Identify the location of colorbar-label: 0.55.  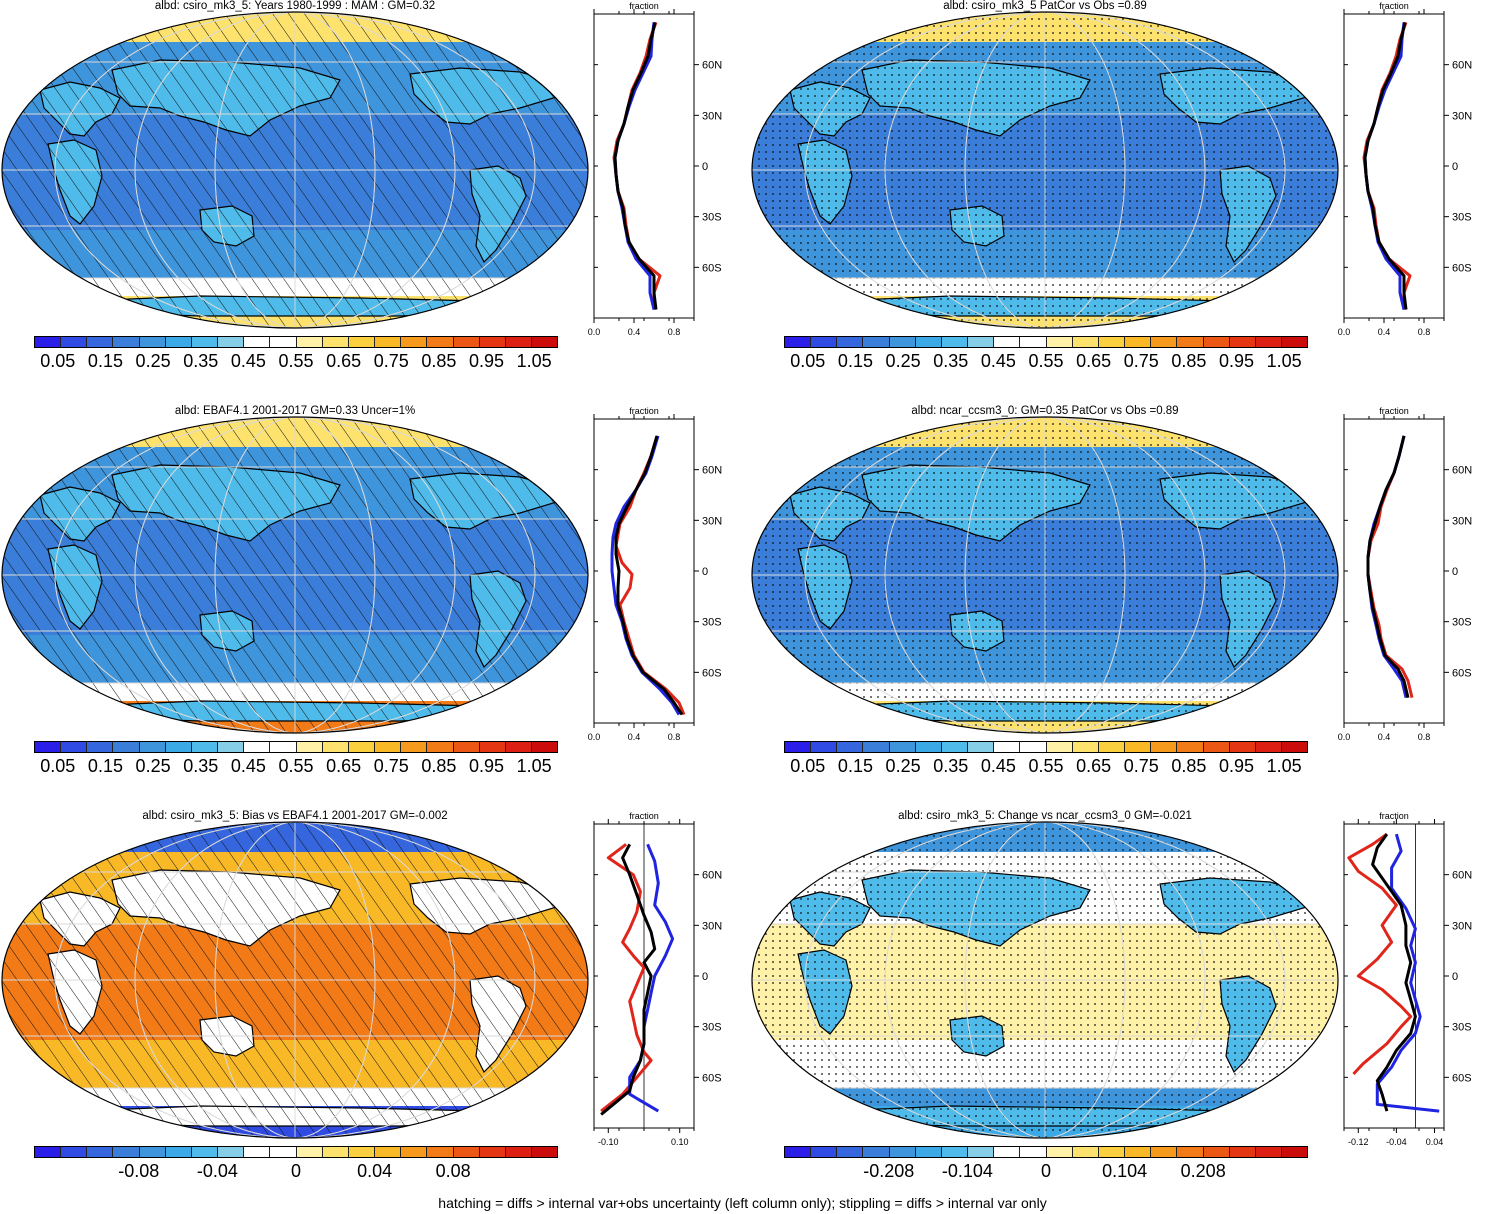
(1045, 766).